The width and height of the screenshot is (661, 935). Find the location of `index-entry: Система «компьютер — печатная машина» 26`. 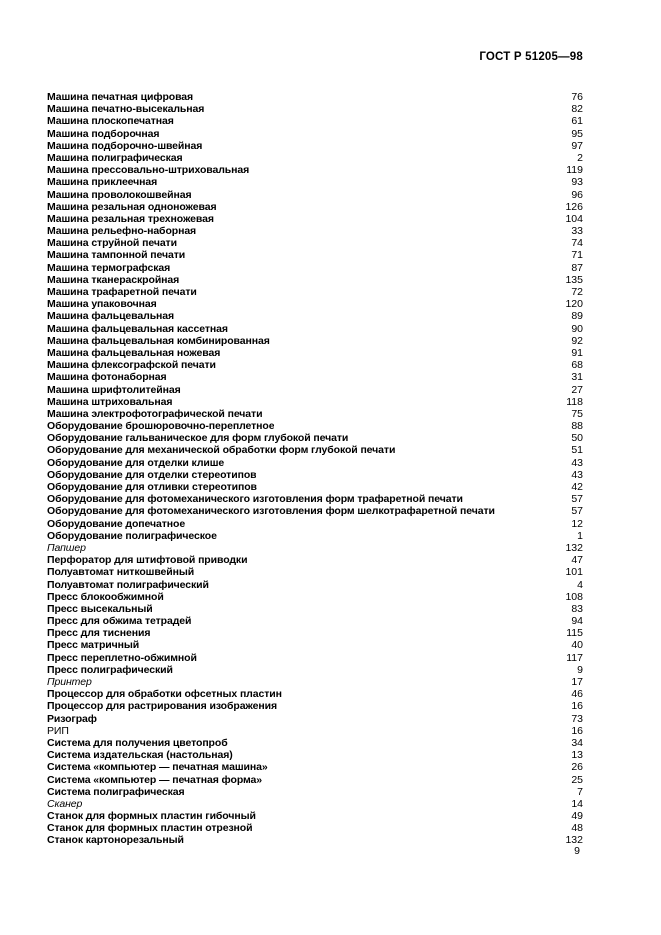

index-entry: Система «компьютер — печатная машина» 26 is located at coordinates (315, 767).